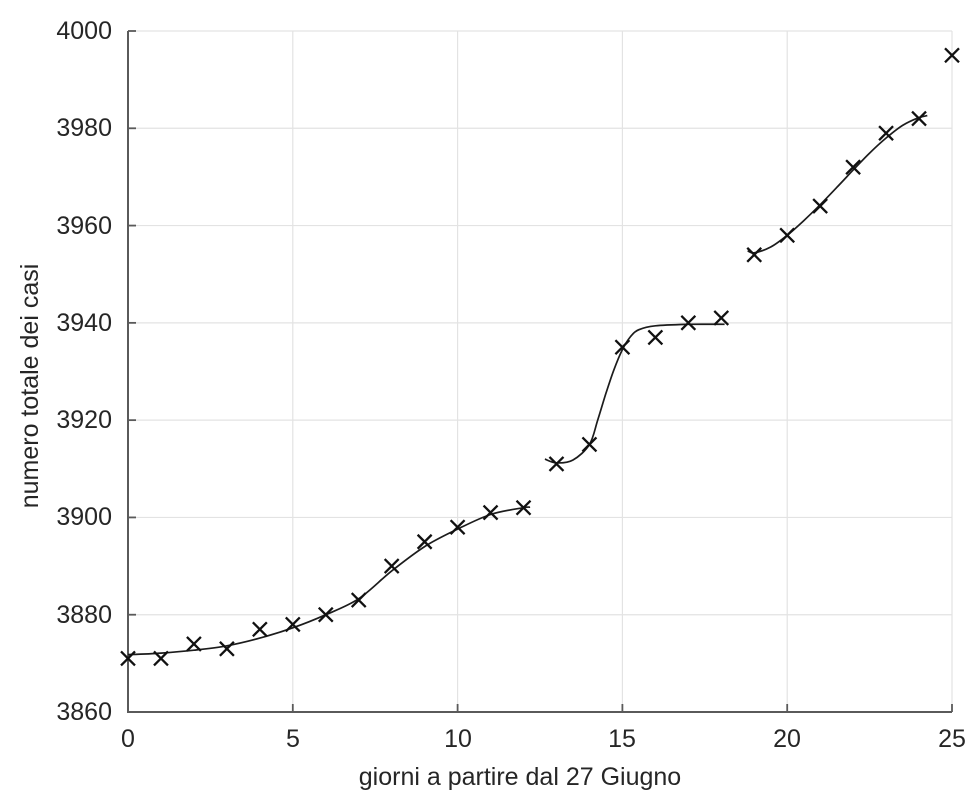  I want to click on y-tick-labels: 3860 3880 3900 3920 3940 3960 3980 4000, so click(84, 371).